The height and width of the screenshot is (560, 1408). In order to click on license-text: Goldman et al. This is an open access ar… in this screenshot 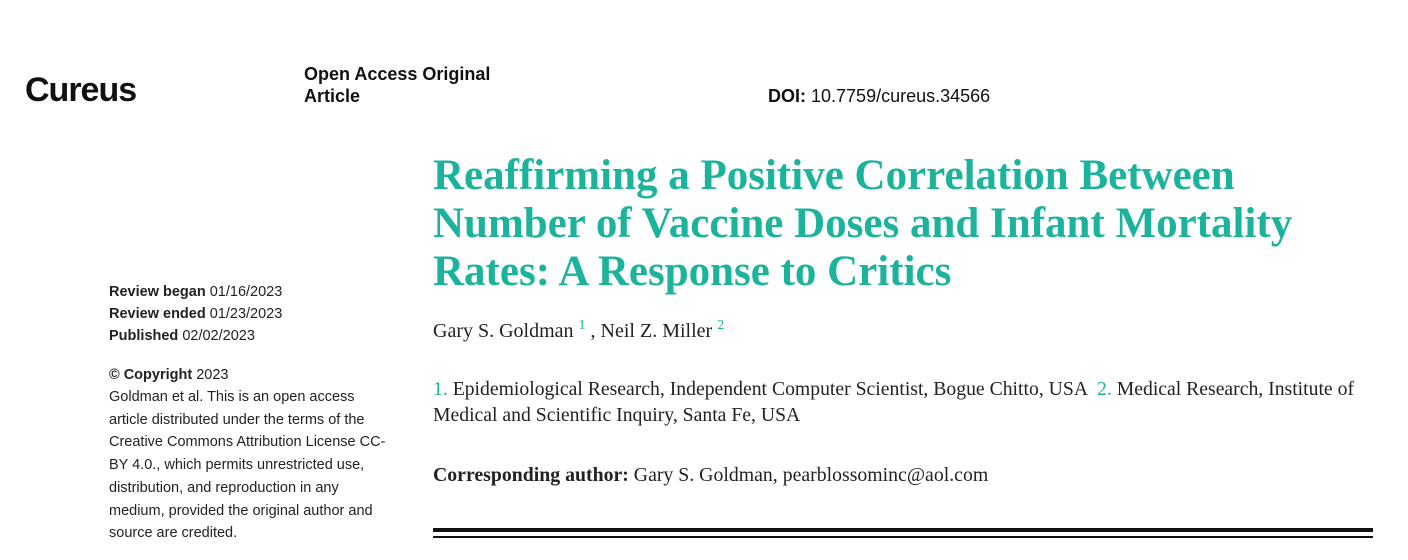, I will do `click(247, 465)`.